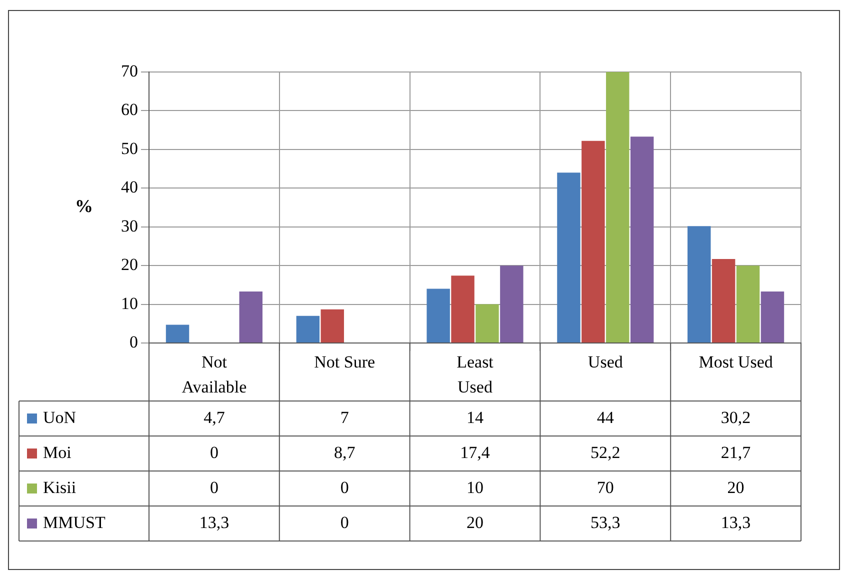 The height and width of the screenshot is (574, 849). Describe the element at coordinates (129, 148) in the screenshot. I see `y-tick-label: 50` at that location.